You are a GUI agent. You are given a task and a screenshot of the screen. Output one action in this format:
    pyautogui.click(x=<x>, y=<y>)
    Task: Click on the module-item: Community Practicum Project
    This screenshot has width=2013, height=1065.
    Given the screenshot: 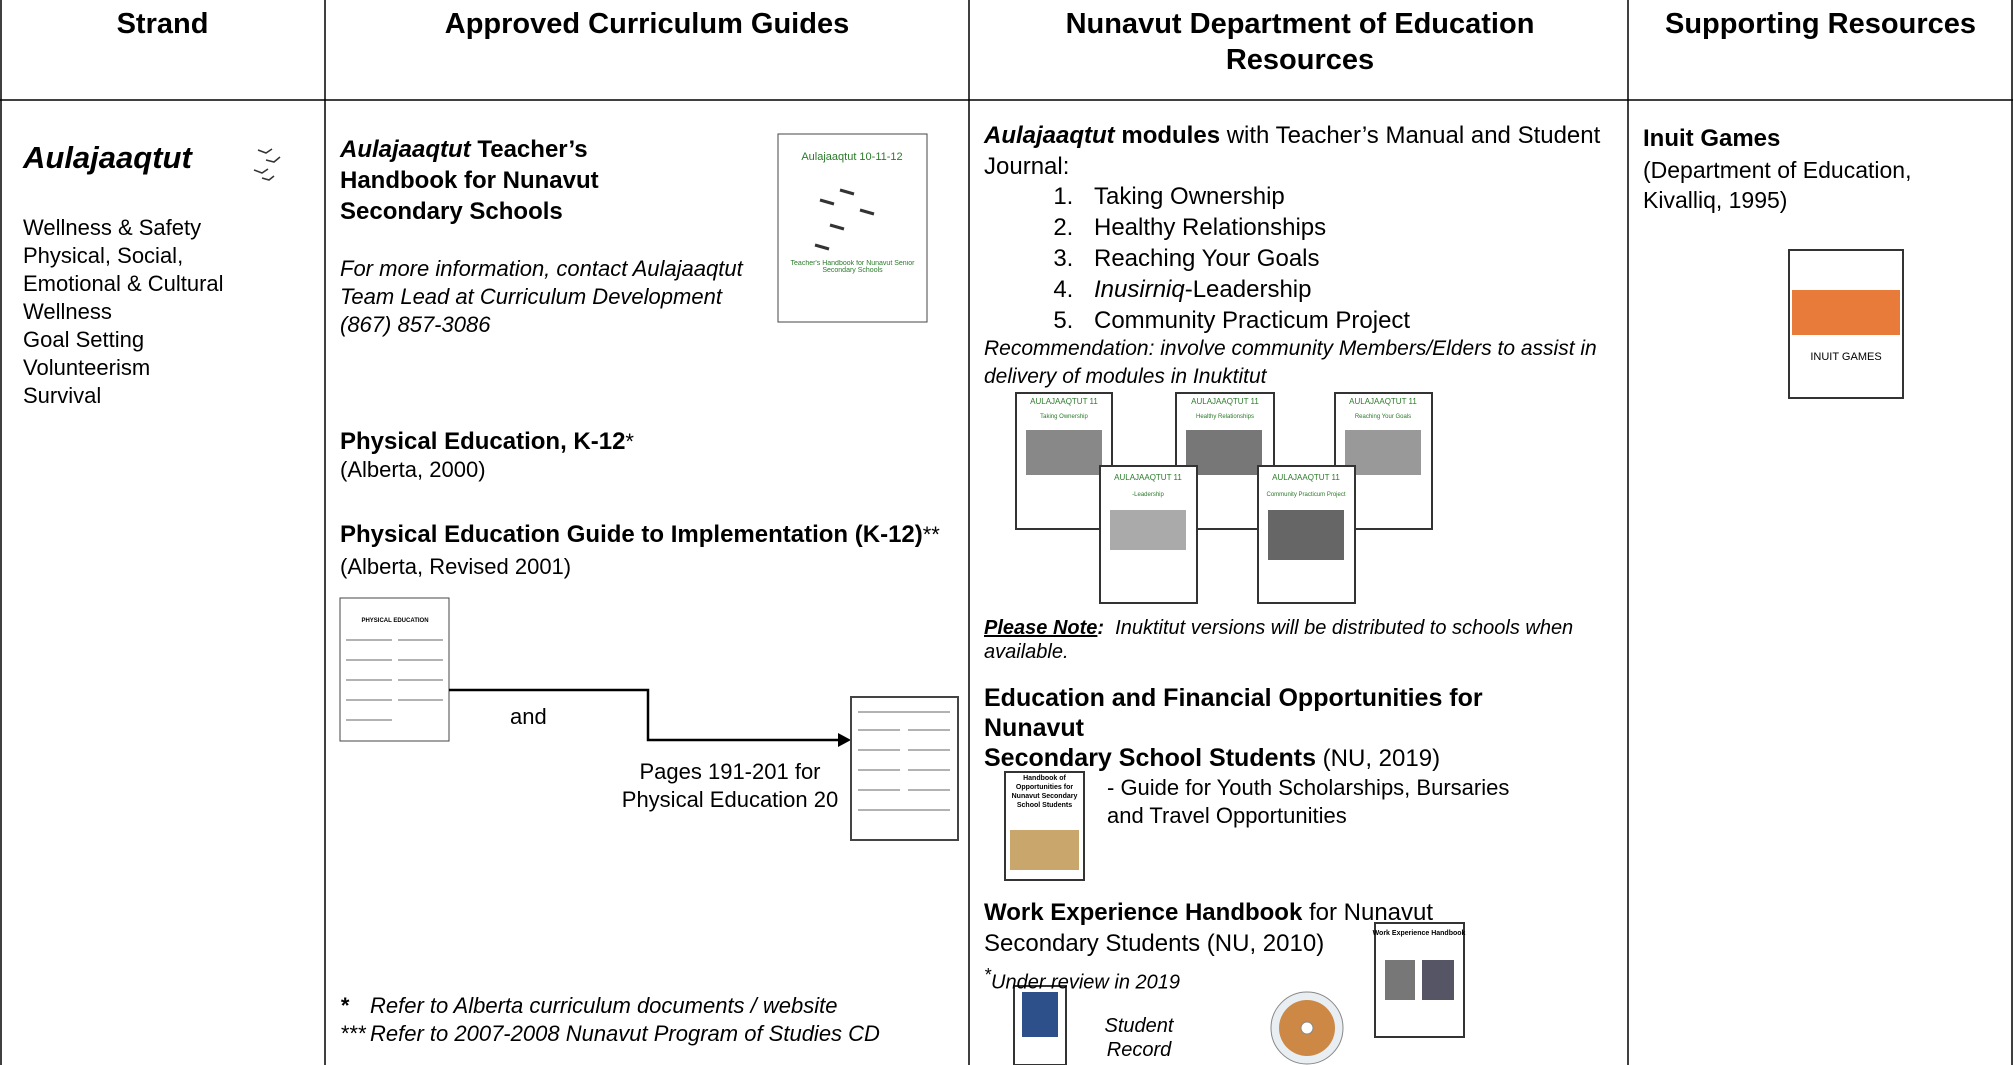 What is the action you would take?
    pyautogui.click(x=1347, y=320)
    